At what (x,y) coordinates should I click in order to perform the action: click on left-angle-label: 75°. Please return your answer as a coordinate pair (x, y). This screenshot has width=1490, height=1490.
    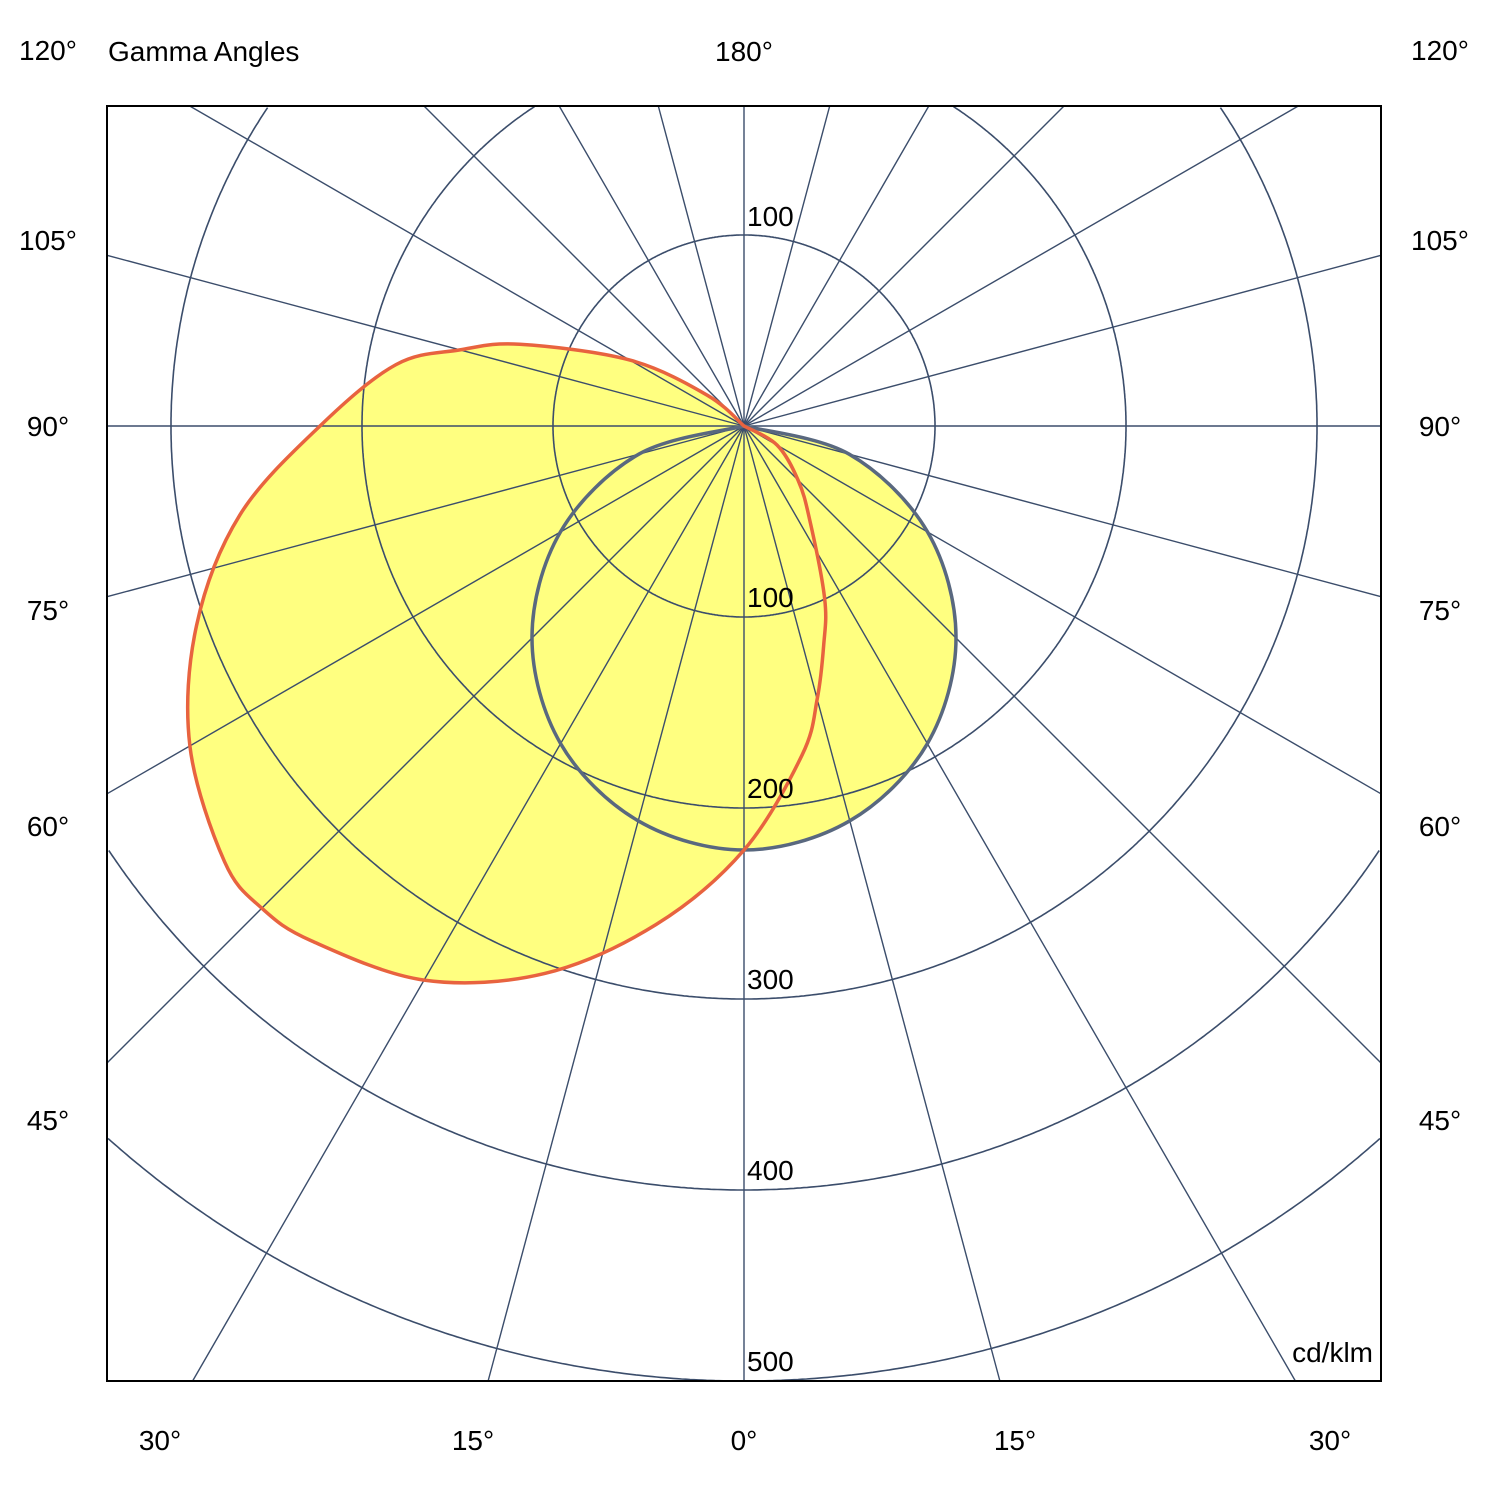
    Looking at the image, I should click on (48, 610).